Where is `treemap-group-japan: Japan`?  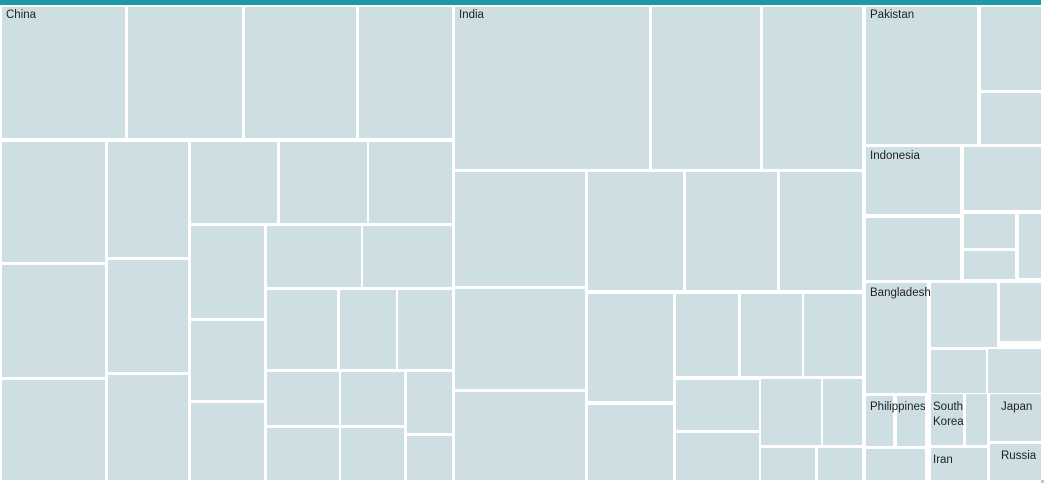
treemap-group-japan: Japan is located at coordinates (1015, 417).